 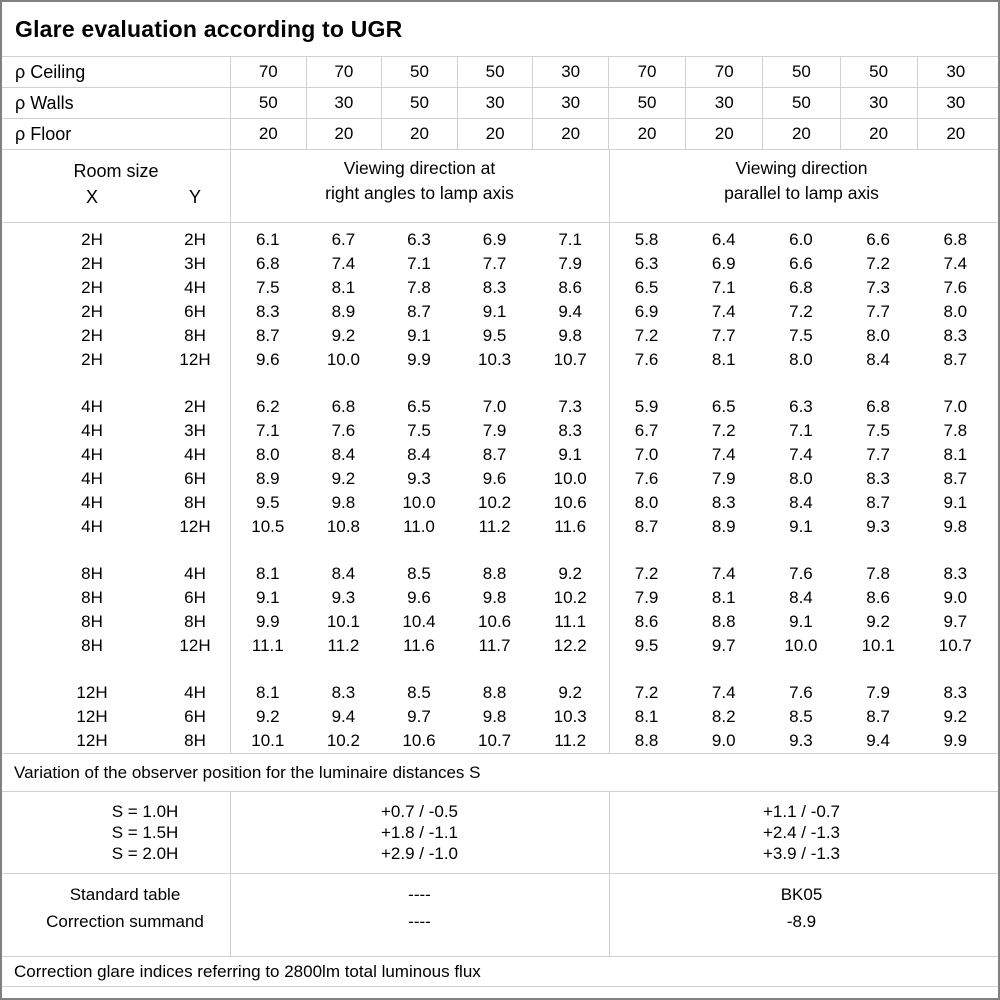 What do you see at coordinates (145, 853) in the screenshot?
I see `s-distance-label: S = 2.0H` at bounding box center [145, 853].